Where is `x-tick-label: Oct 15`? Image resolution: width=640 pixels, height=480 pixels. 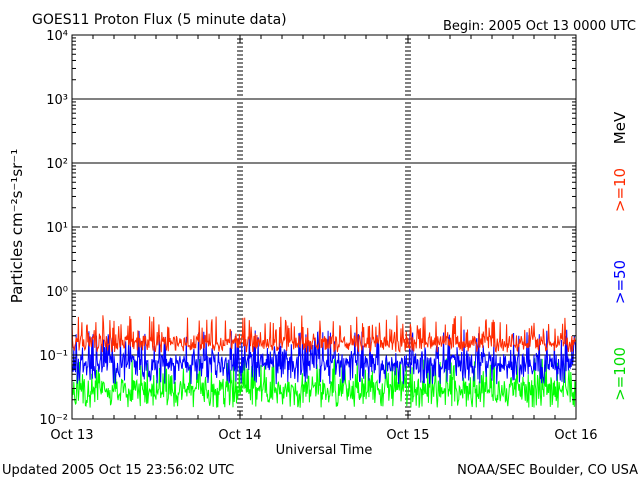 x-tick-label: Oct 15 is located at coordinates (407, 435).